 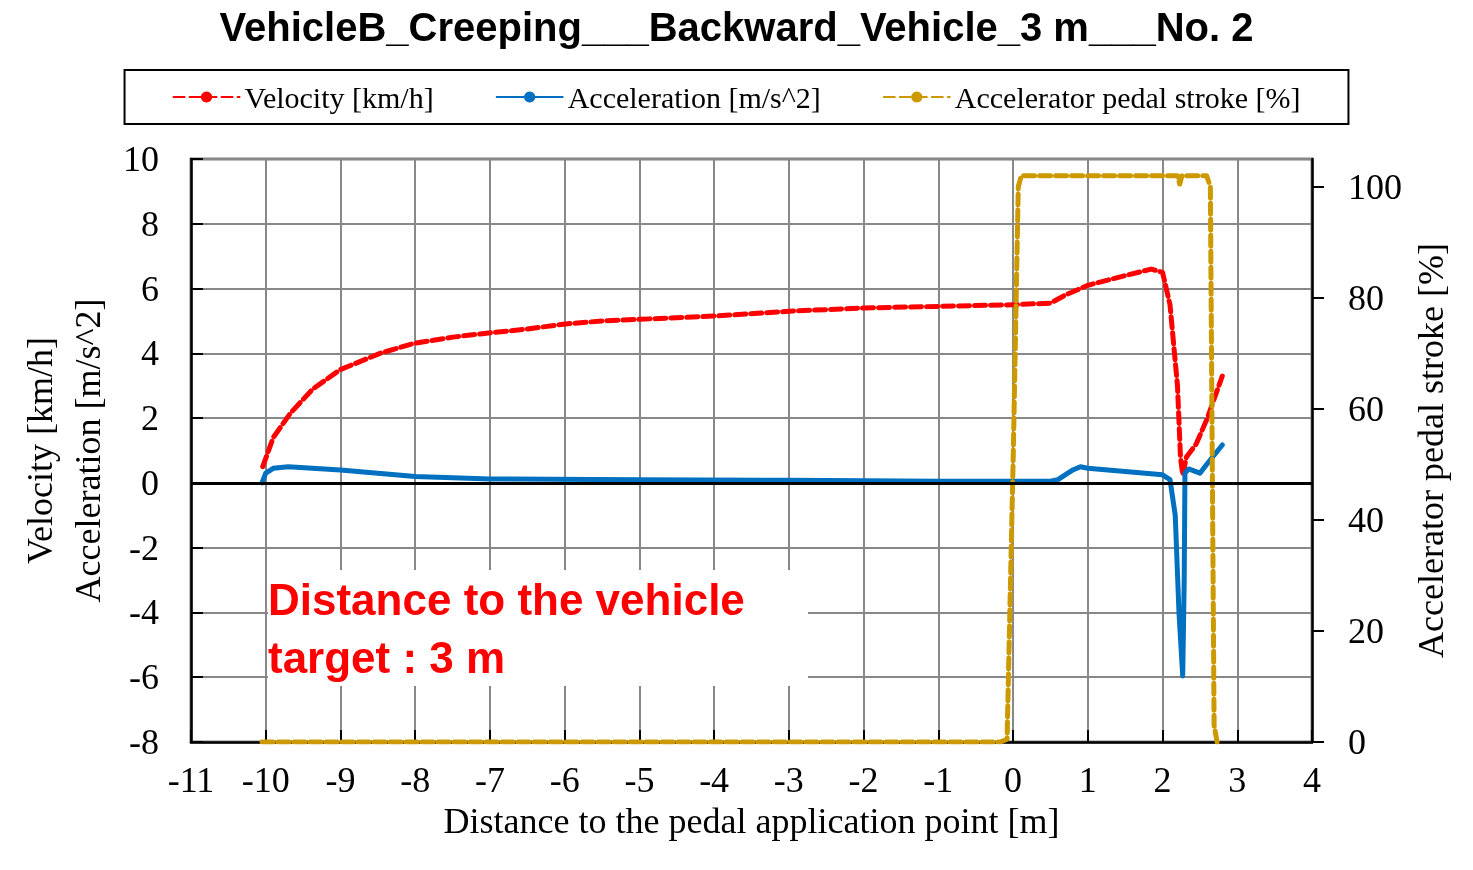 I want to click on y-axis-title: Velocity [km/h] Acceleration [m/s^2], so click(x=64, y=450).